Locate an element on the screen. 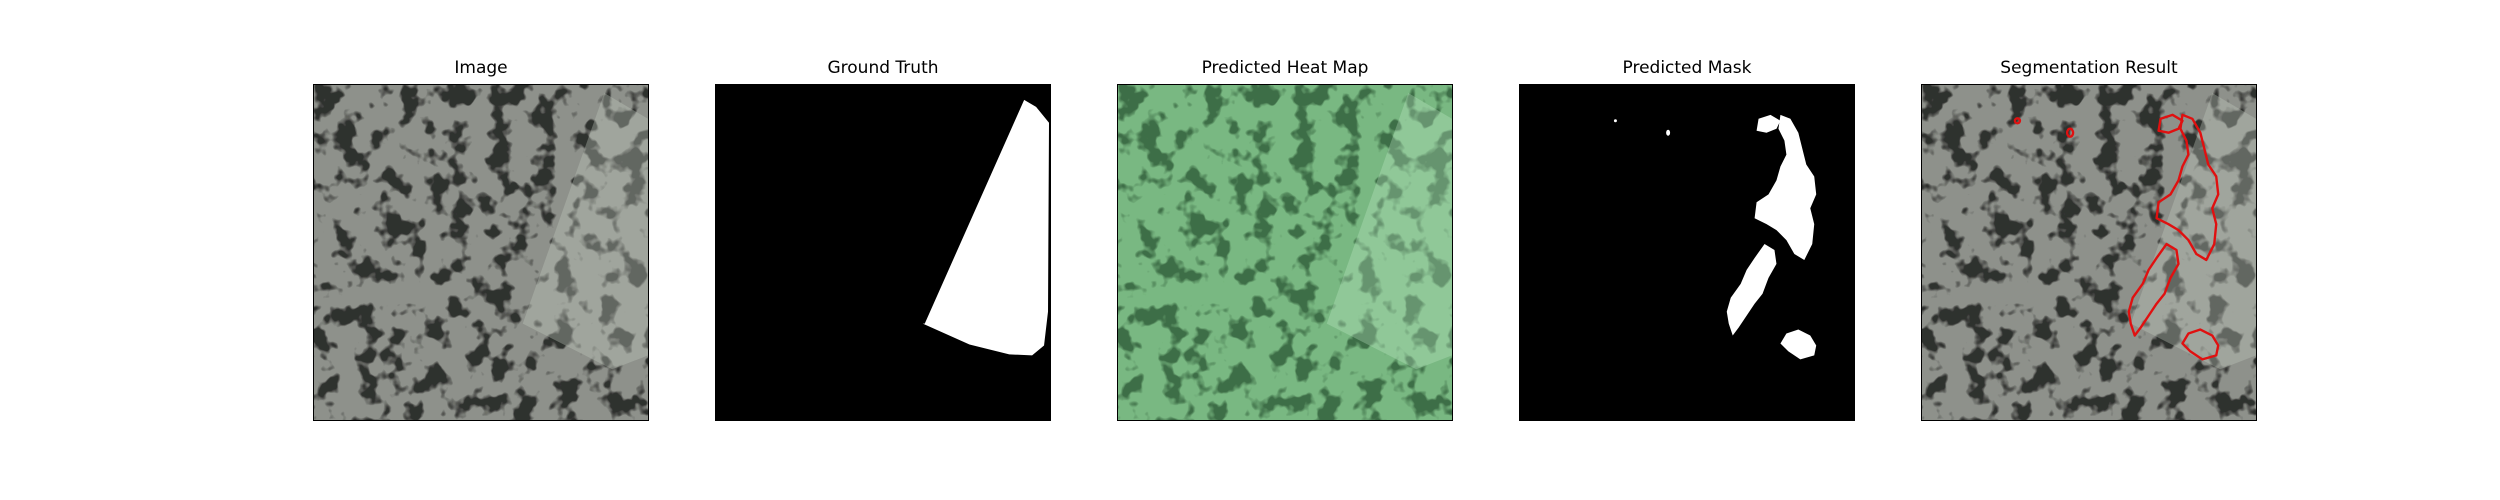  panel-title-segmentation-result: Segmentation Result is located at coordinates (2089, 68).